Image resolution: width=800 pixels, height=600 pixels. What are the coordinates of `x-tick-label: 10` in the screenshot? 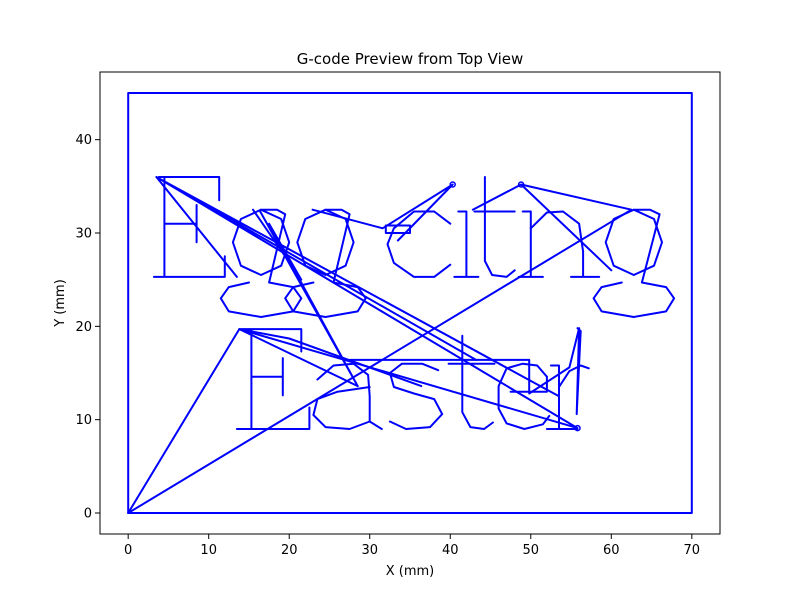 It's located at (208, 550).